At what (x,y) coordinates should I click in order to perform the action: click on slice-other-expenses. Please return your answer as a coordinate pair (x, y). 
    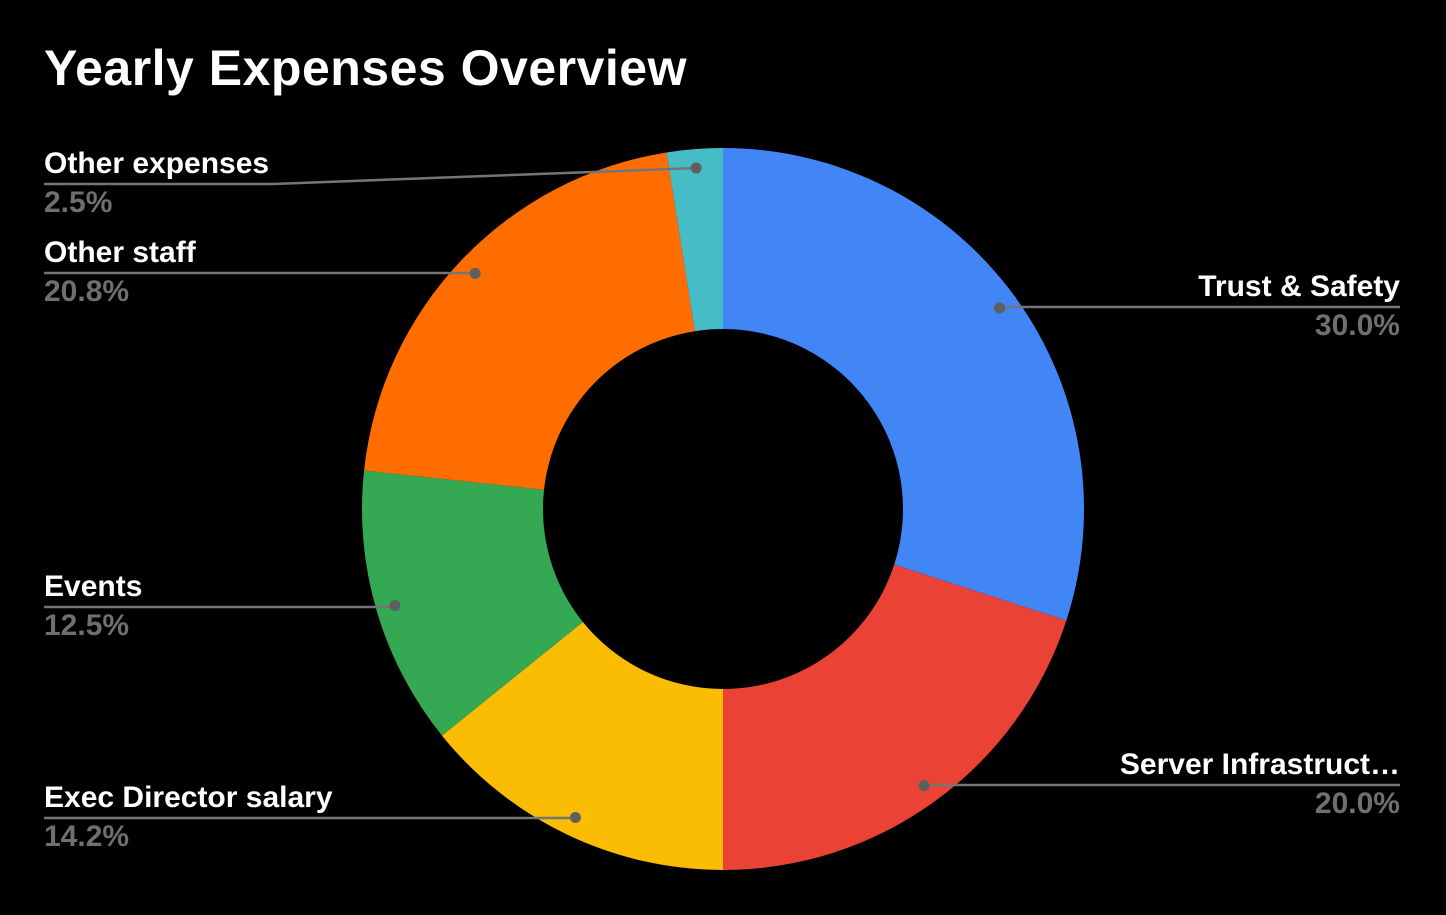
    Looking at the image, I should click on (694, 240).